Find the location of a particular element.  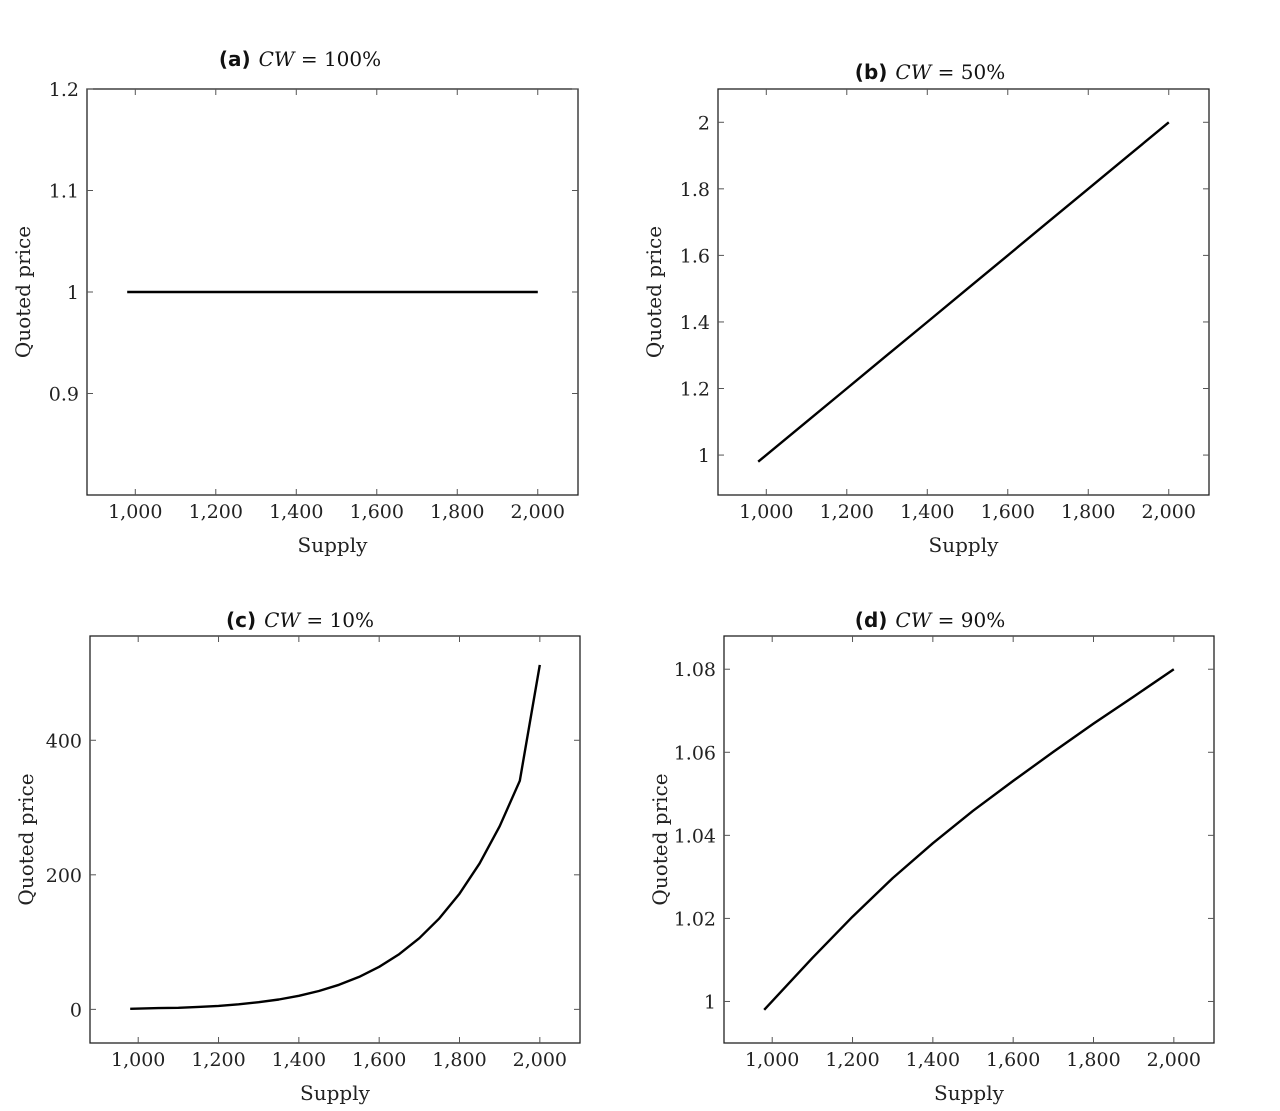

panel-label: (d) is located at coordinates (871, 620).